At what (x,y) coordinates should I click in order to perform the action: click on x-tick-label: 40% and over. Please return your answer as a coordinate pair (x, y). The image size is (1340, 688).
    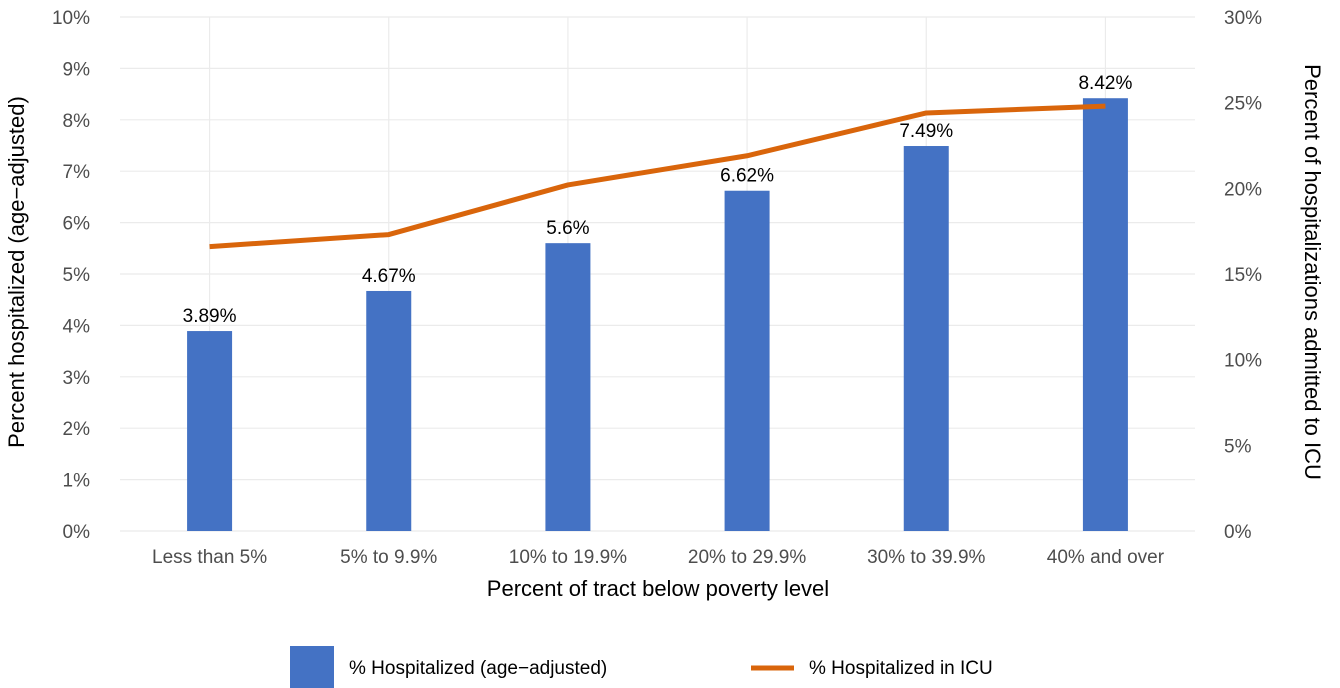
    Looking at the image, I should click on (1106, 557).